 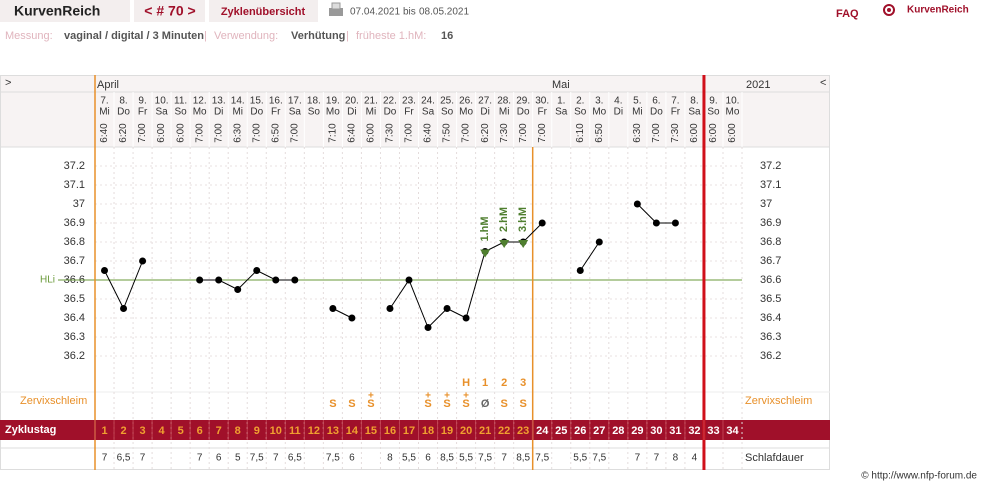 What do you see at coordinates (134, 36) in the screenshot?
I see `info-value: vaginal / digital / 3 Minuten` at bounding box center [134, 36].